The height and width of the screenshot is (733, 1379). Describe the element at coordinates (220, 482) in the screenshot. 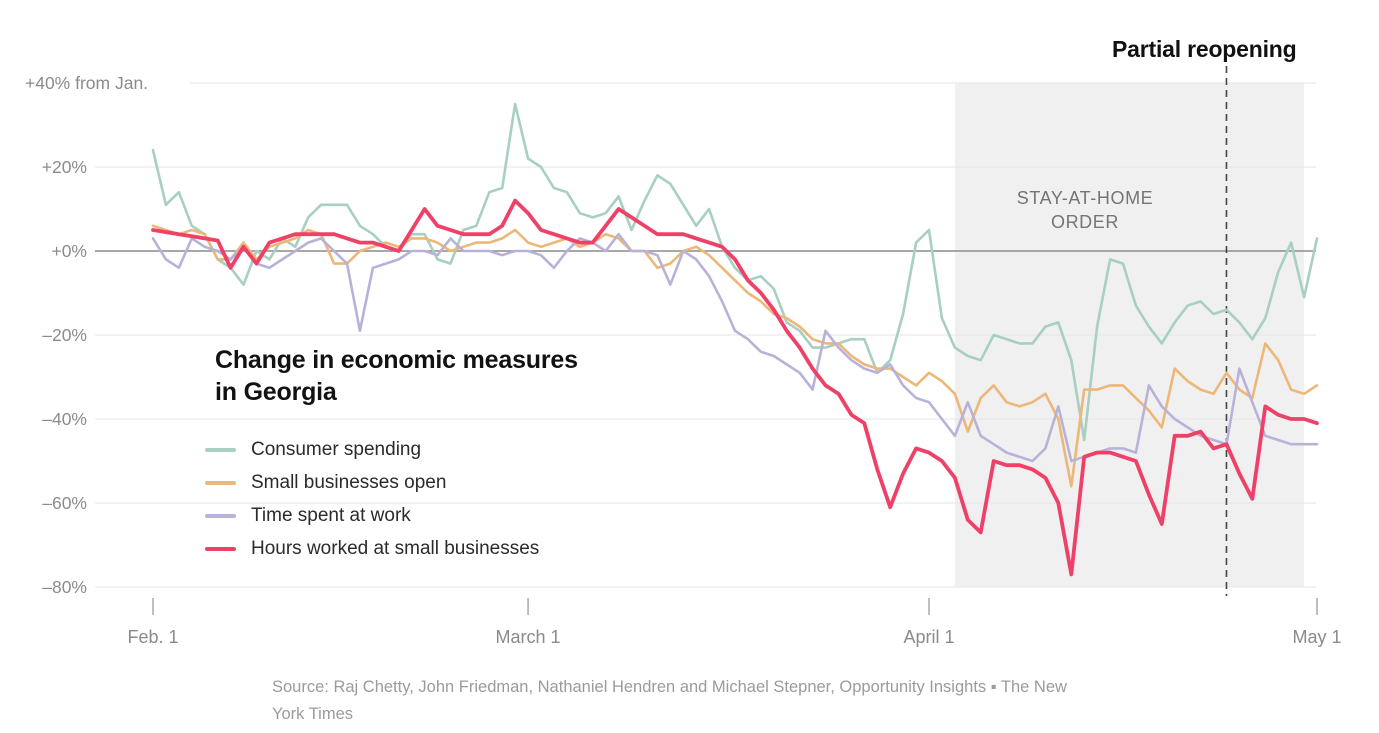

I see `legend-swatch-small-businesses-open` at that location.